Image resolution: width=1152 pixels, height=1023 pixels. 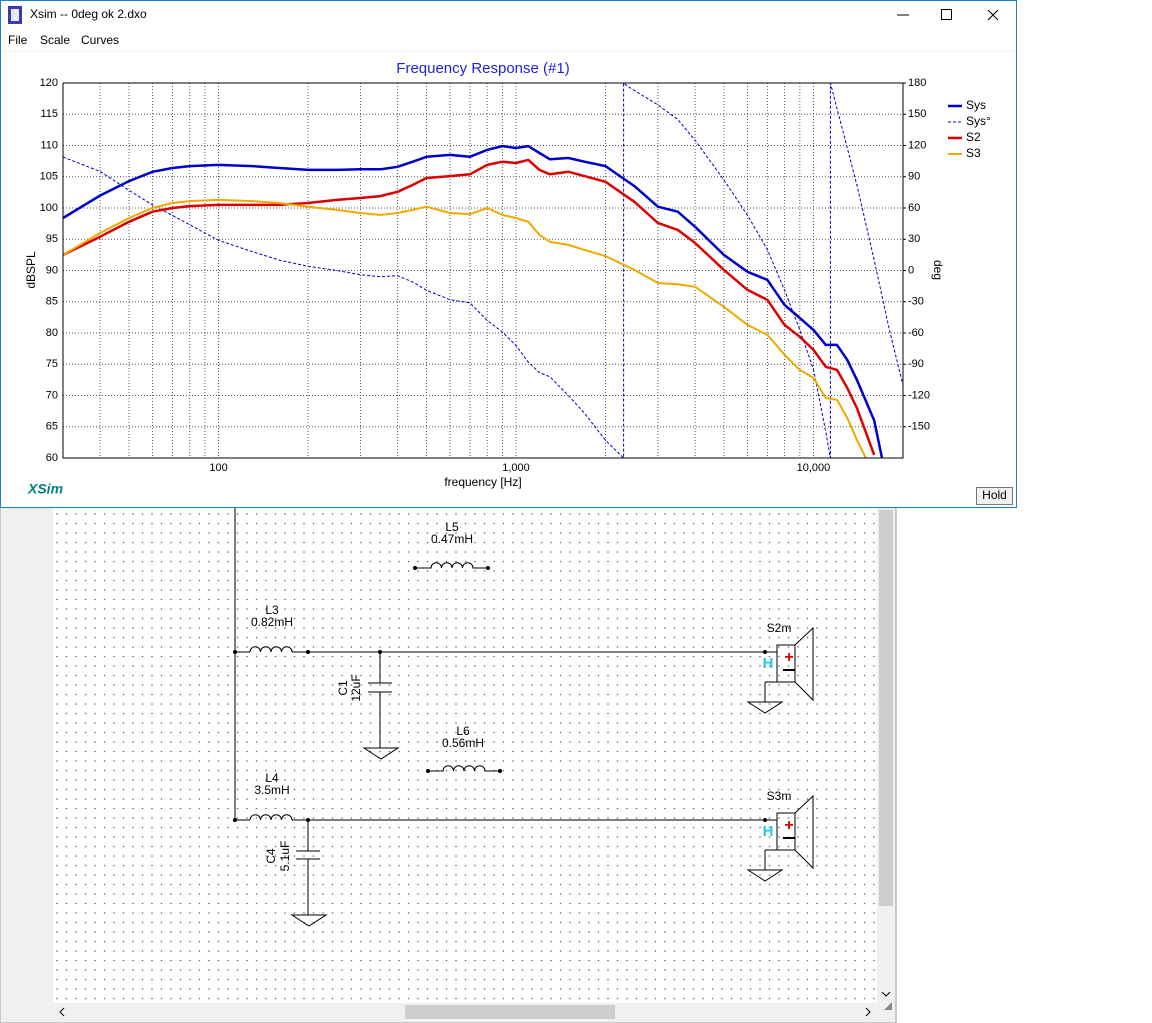 What do you see at coordinates (52, 395) in the screenshot?
I see `y-tick-label: 70` at bounding box center [52, 395].